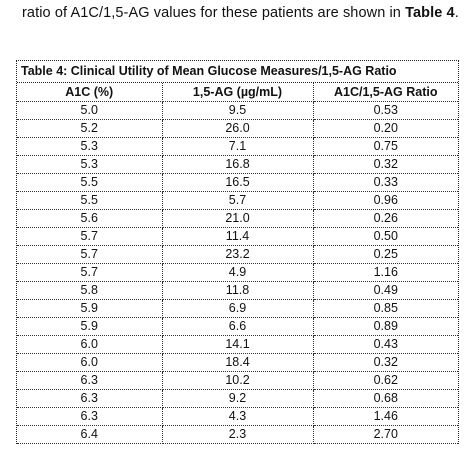 The height and width of the screenshot is (459, 474). I want to click on table-row: 5.3 16.8 0.32, so click(237, 164).